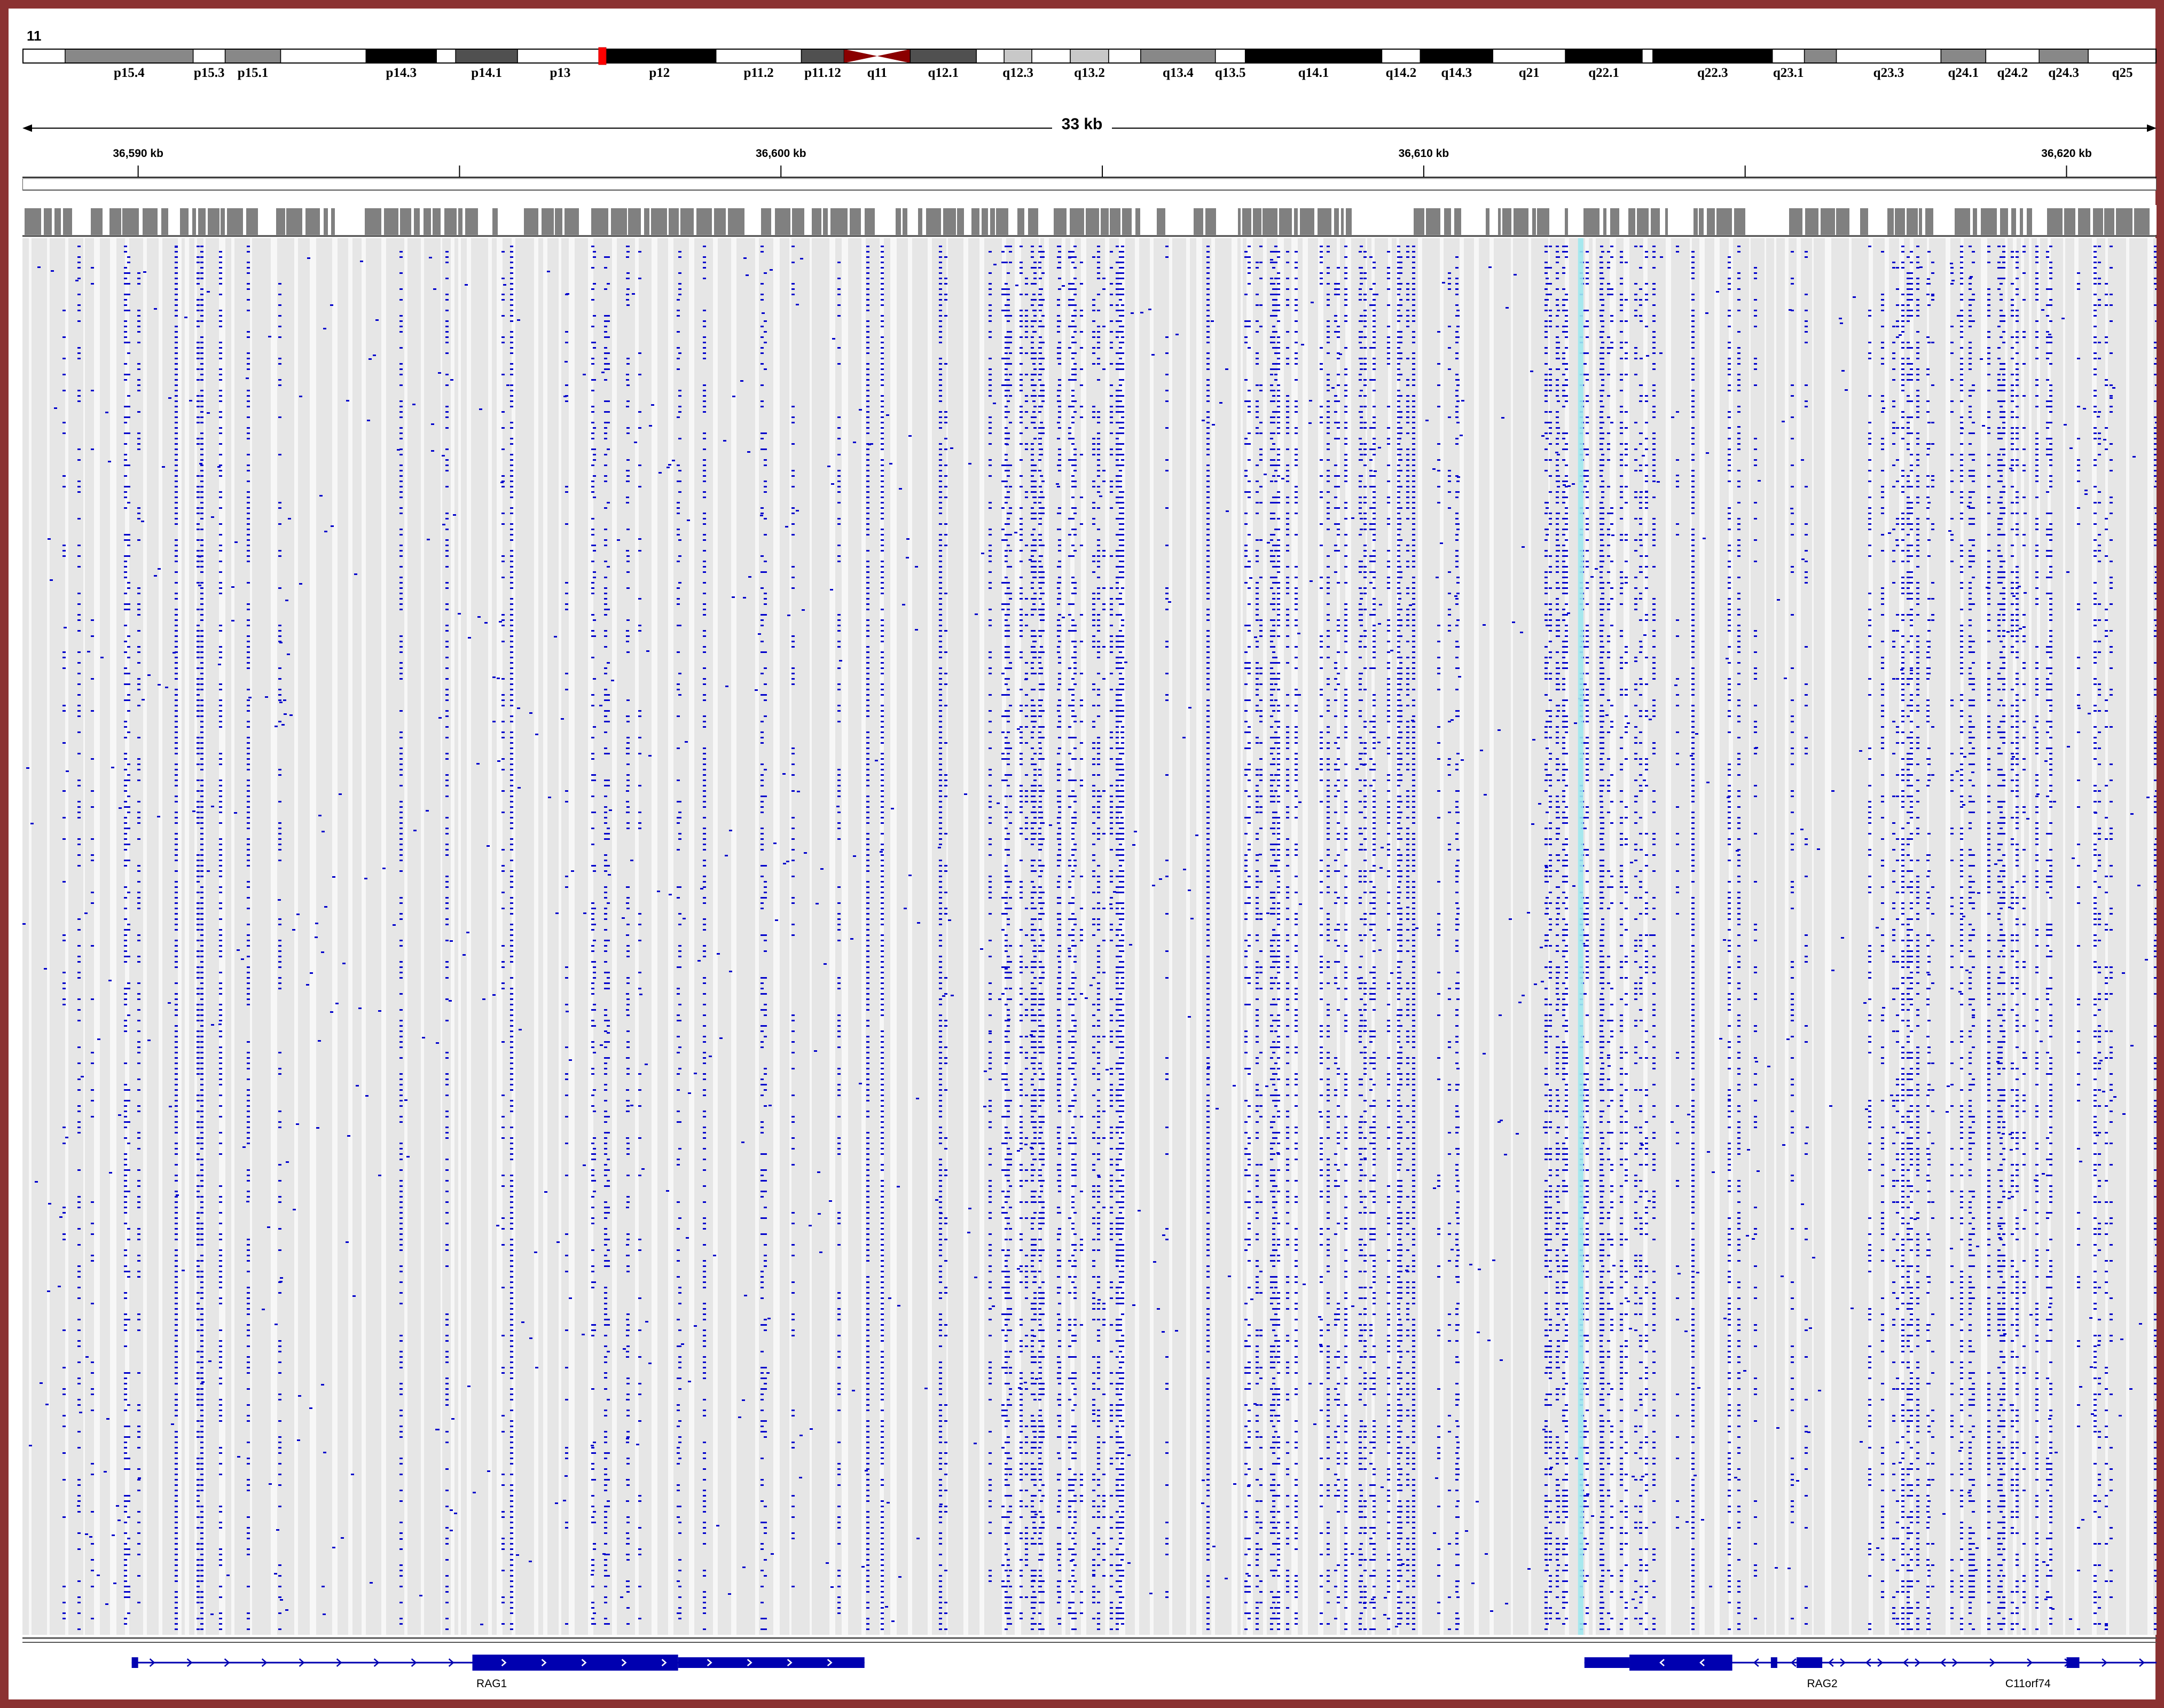  What do you see at coordinates (602, 56) in the screenshot?
I see `current-view-indicator` at bounding box center [602, 56].